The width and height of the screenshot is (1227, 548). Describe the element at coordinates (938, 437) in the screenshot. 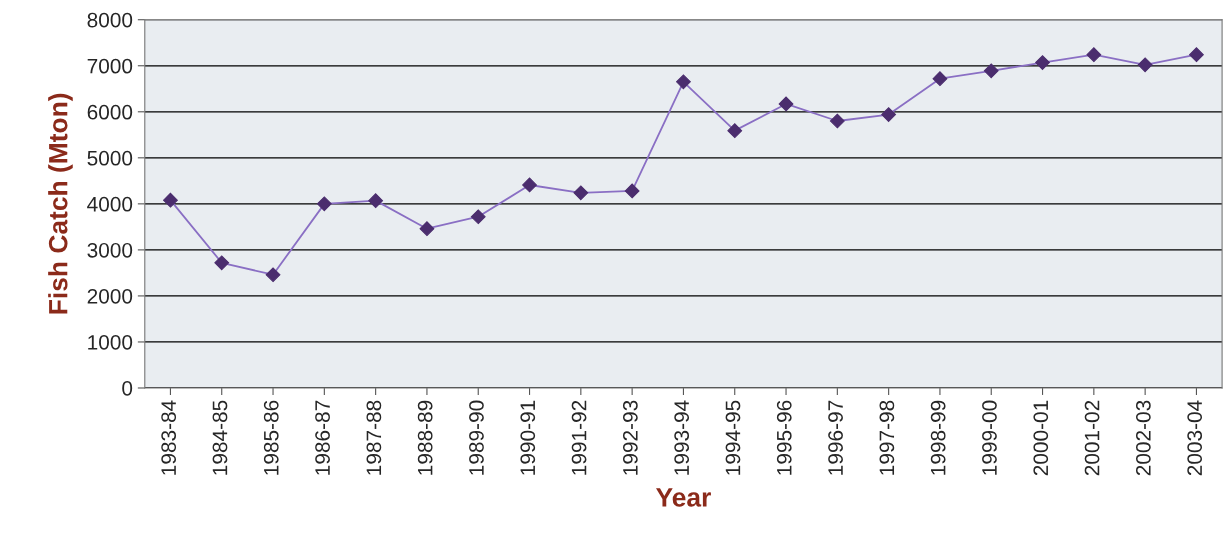

I see `x-tick-label: 1998-99` at that location.